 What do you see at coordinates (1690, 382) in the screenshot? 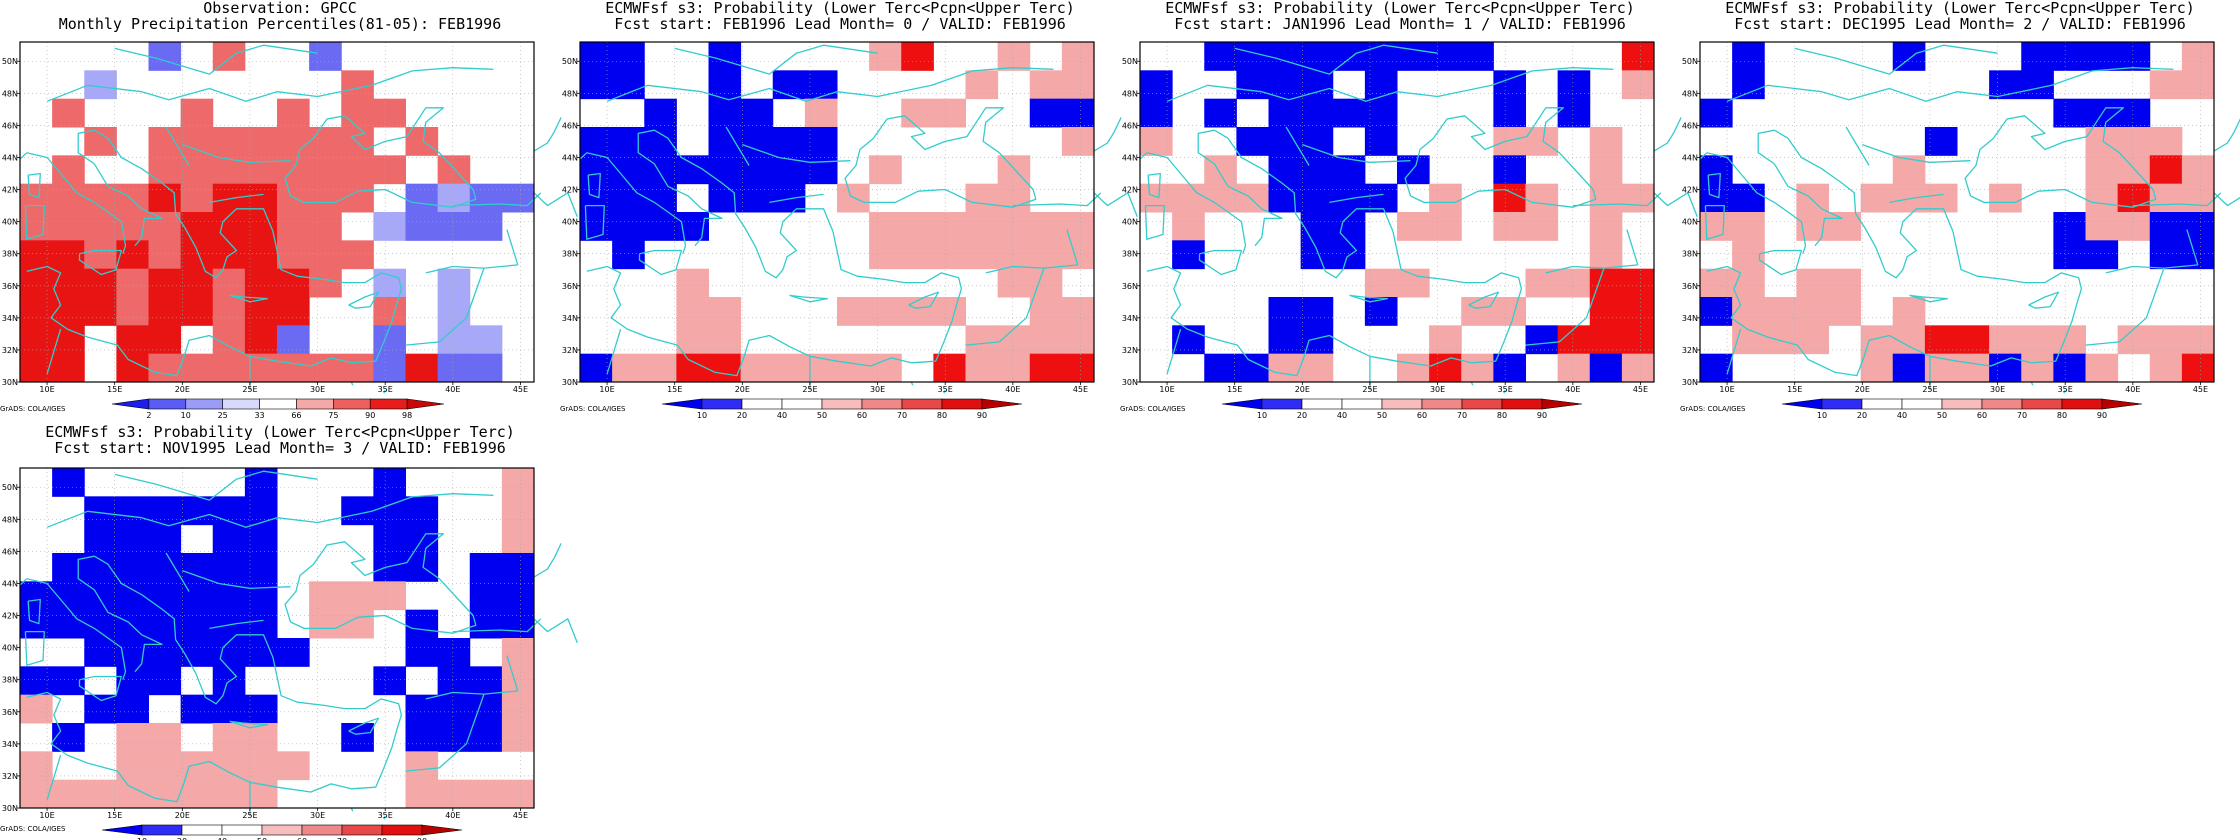
I see `lat-tick-label: 30N` at bounding box center [1690, 382].